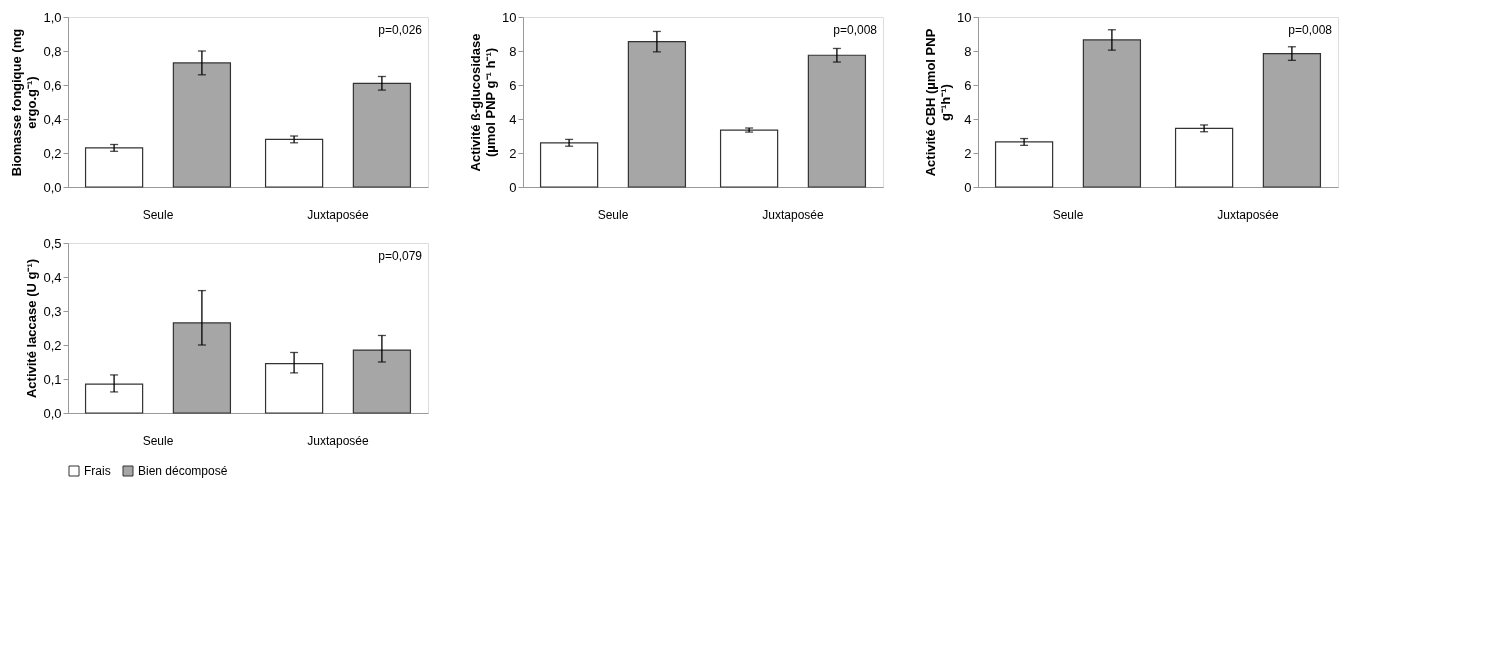  Describe the element at coordinates (32, 328) in the screenshot. I see `y-axis-title: Activité laccase (U g⁻¹)` at that location.